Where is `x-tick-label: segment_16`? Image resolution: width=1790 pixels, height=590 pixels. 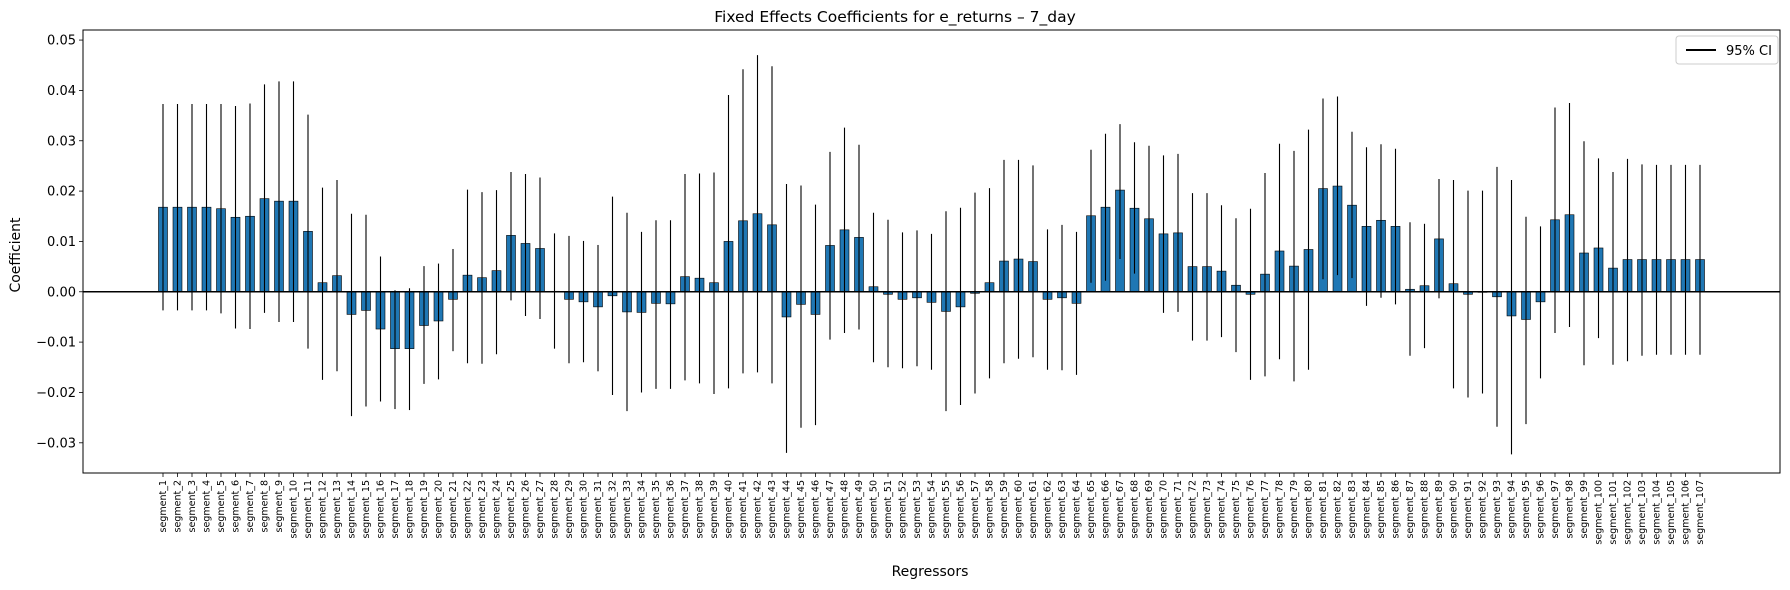
x-tick-label: segment_16 is located at coordinates (381, 509).